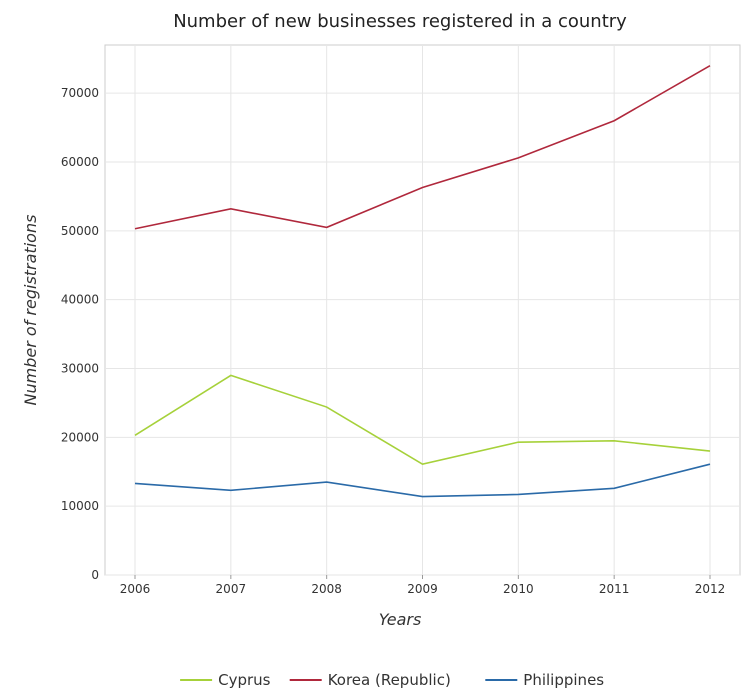  What do you see at coordinates (422, 480) in the screenshot?
I see `series-line-philippines` at bounding box center [422, 480].